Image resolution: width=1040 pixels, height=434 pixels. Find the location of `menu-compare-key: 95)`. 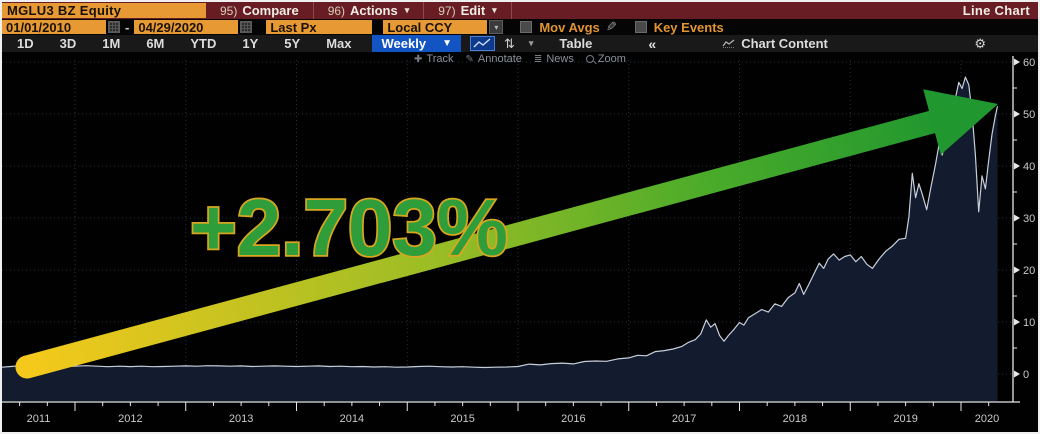

menu-compare-key: 95) is located at coordinates (229, 10).